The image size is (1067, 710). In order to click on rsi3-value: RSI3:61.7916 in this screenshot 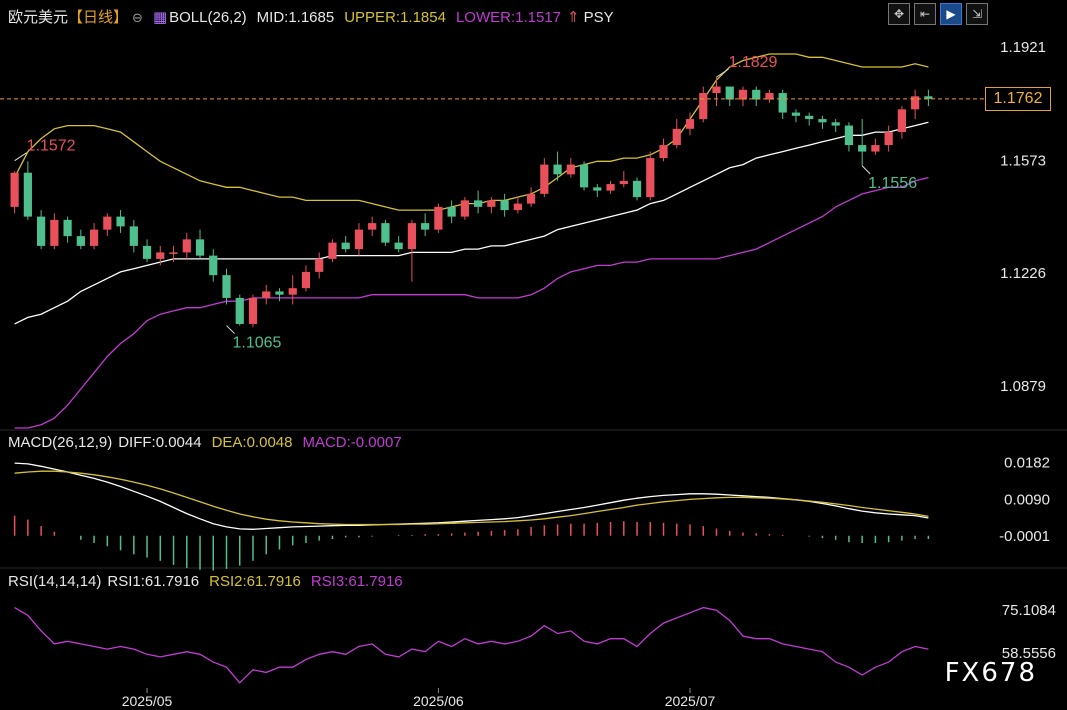, I will do `click(356, 581)`.